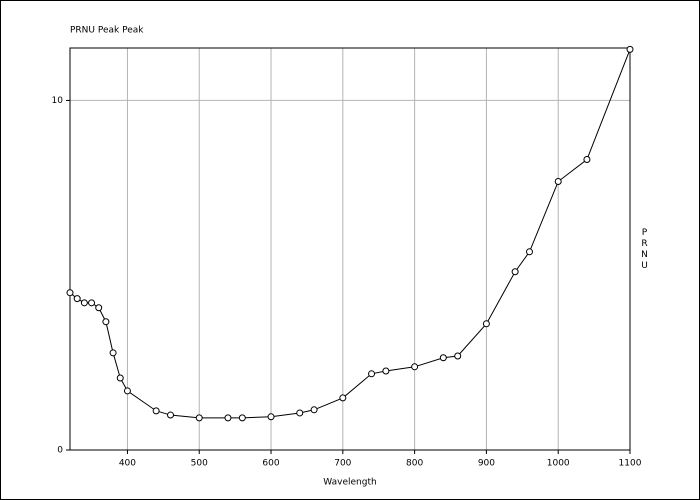 The image size is (700, 500). Describe the element at coordinates (645, 250) in the screenshot. I see `y-axis-label: PRNU` at that location.